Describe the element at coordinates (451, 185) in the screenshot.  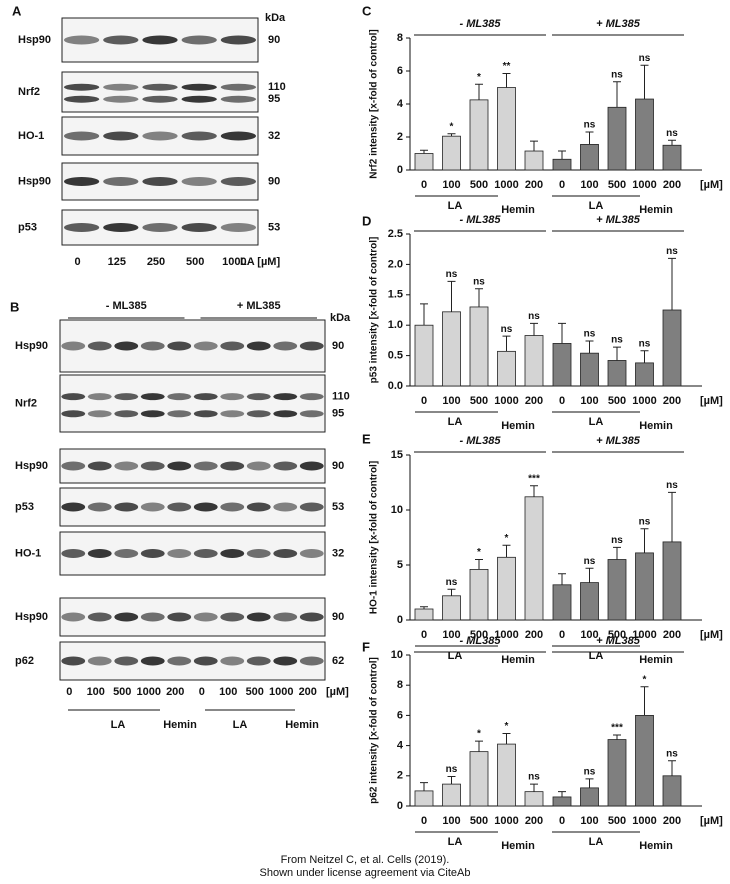
I see `x-tick-label: 100` at that location.